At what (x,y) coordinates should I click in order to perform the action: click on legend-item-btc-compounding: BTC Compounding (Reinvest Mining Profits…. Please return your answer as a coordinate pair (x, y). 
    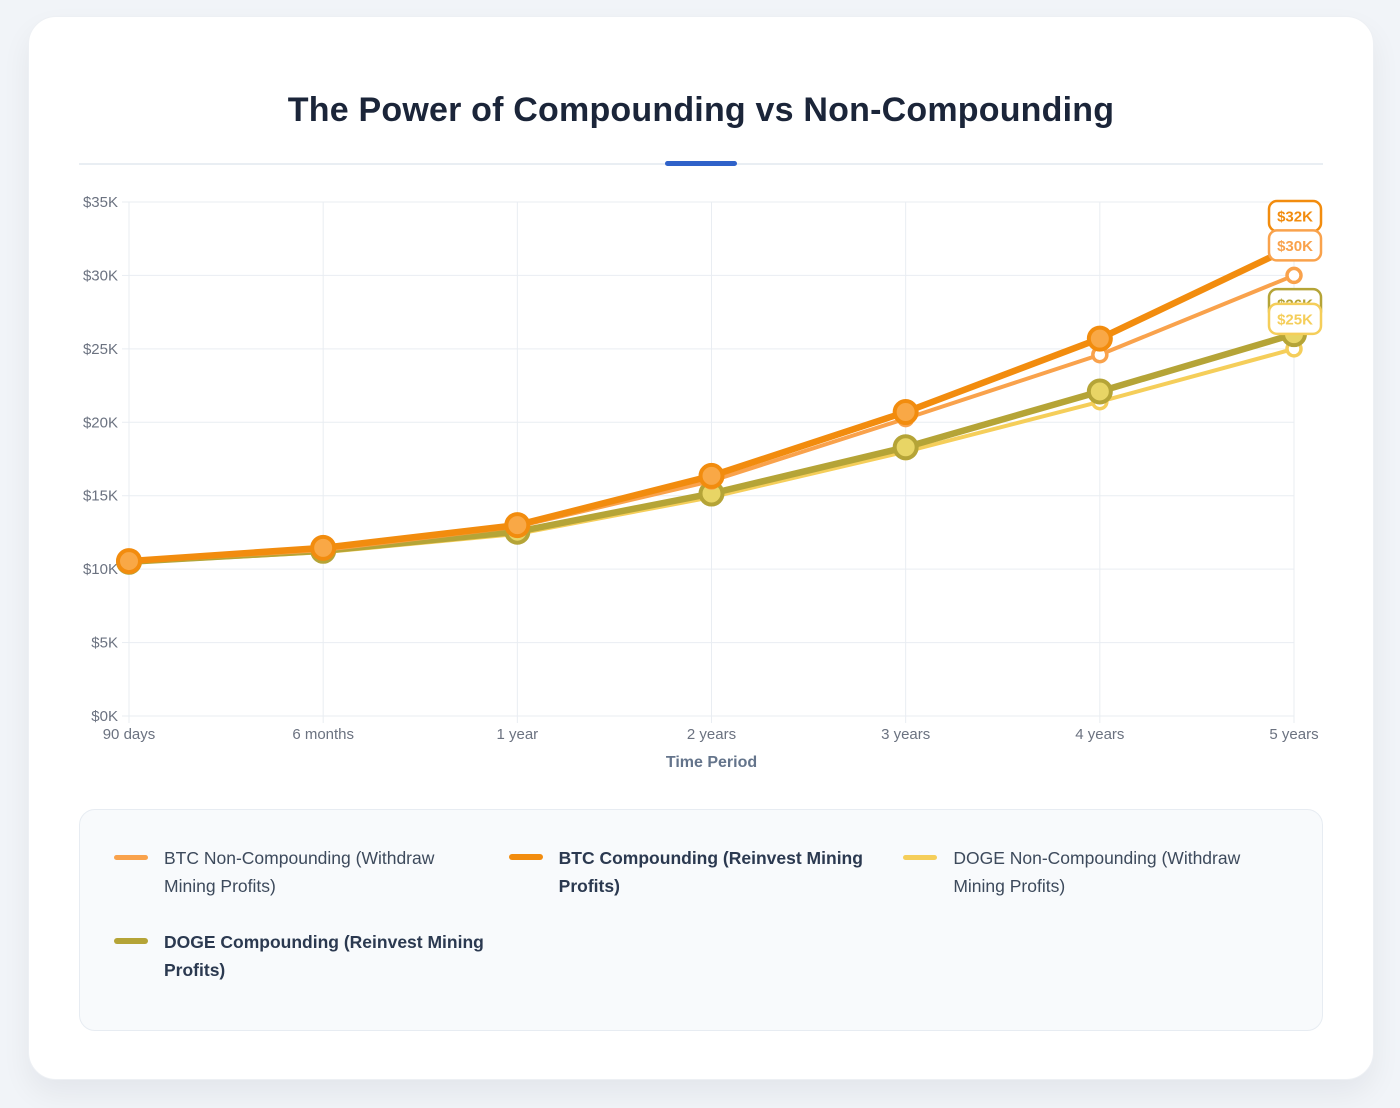
    Looking at the image, I should click on (701, 872).